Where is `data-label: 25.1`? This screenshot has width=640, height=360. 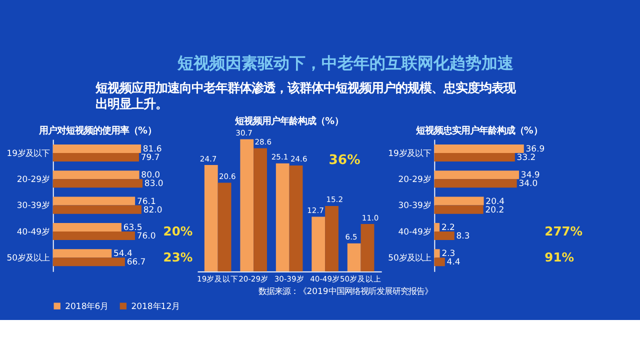 data-label: 25.1 is located at coordinates (279, 157).